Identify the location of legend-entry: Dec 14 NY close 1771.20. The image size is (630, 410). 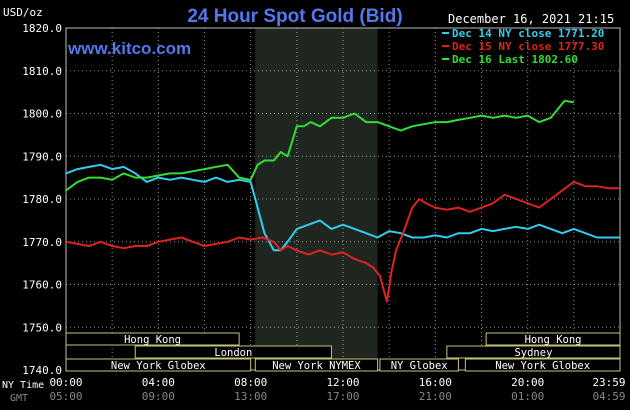
(528, 33).